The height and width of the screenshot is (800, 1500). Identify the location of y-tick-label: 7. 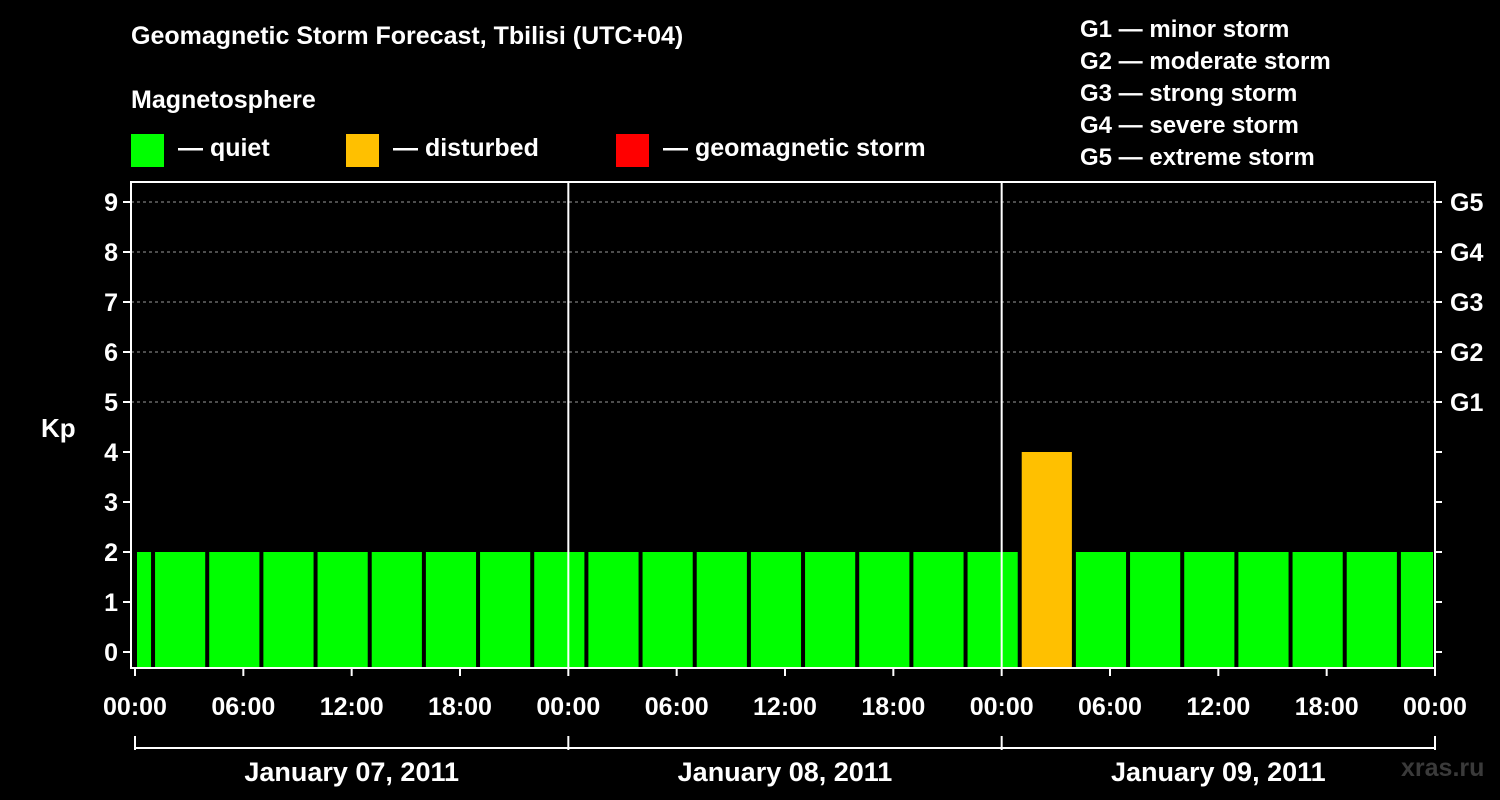
(111, 303).